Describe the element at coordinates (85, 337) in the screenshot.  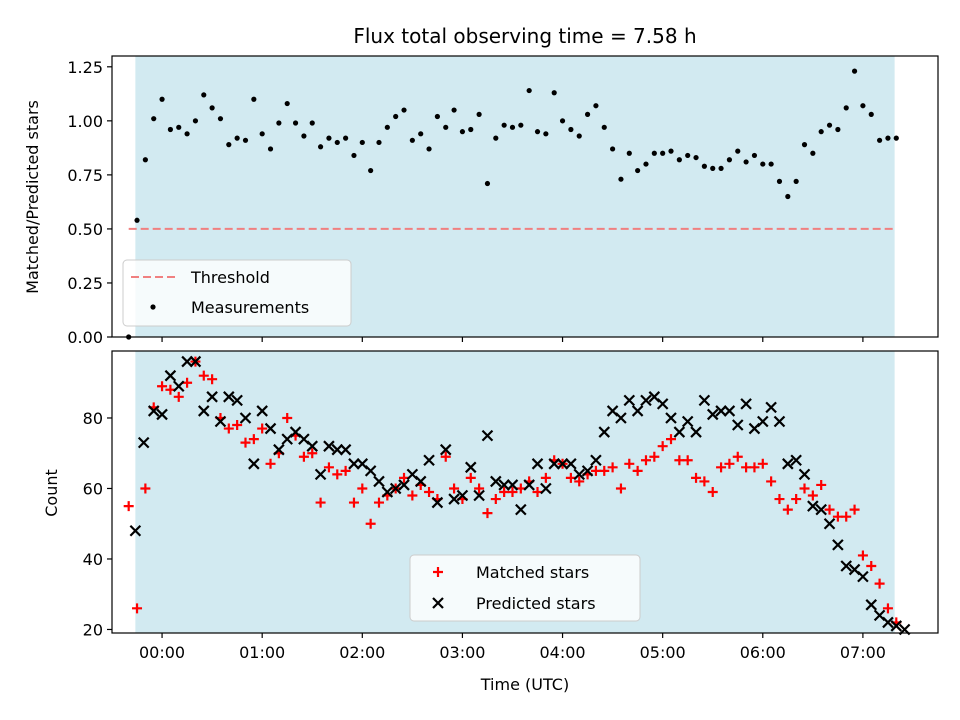
I see `top-y-tick-label: 0.00` at that location.